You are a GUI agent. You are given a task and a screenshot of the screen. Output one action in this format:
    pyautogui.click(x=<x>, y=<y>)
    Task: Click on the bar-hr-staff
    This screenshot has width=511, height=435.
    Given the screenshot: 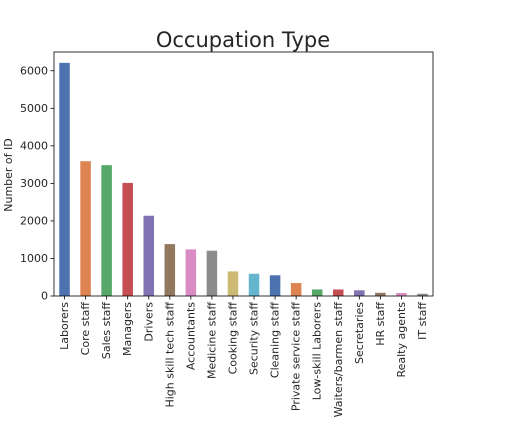 What is the action you would take?
    pyautogui.click(x=380, y=294)
    